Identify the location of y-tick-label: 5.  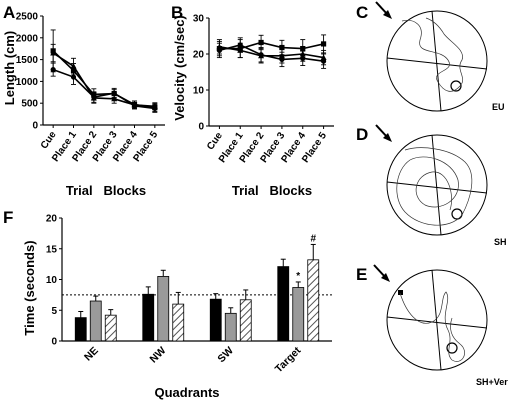
(54, 311).